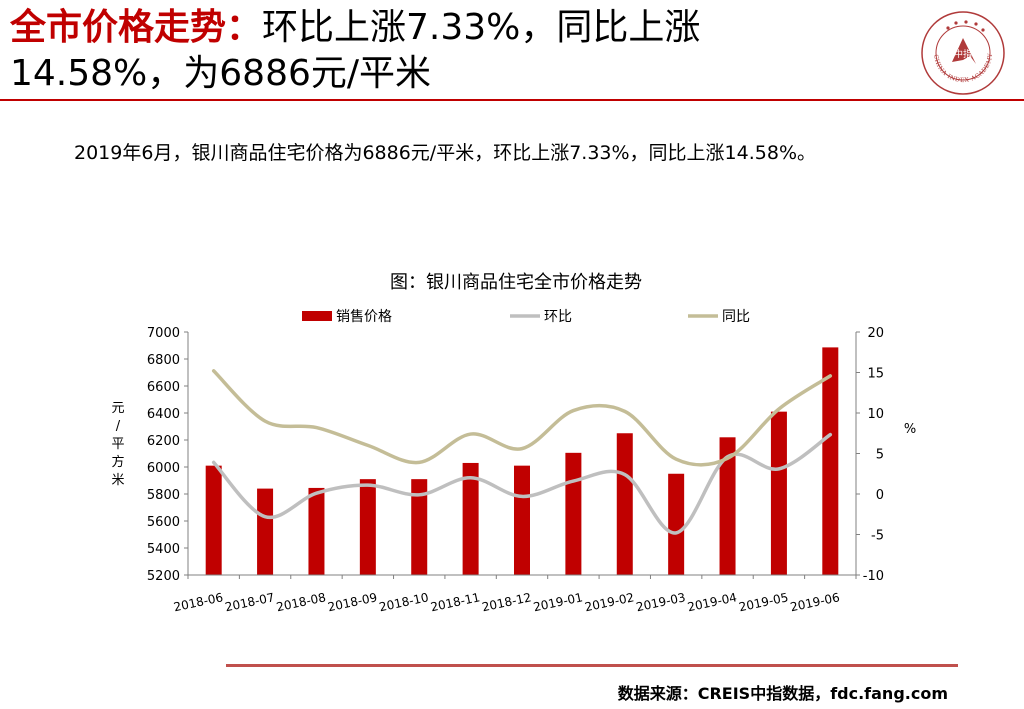  Describe the element at coordinates (221, 73) in the screenshot. I see `page-title-line-2: 14.58%，为6886元/平米` at that location.